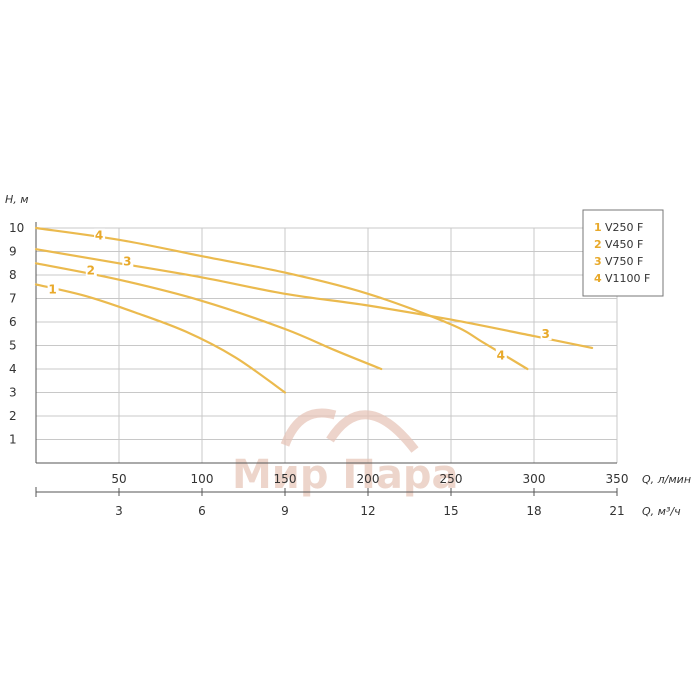  What do you see at coordinates (598, 261) in the screenshot?
I see `legend-number-3: 3` at bounding box center [598, 261].